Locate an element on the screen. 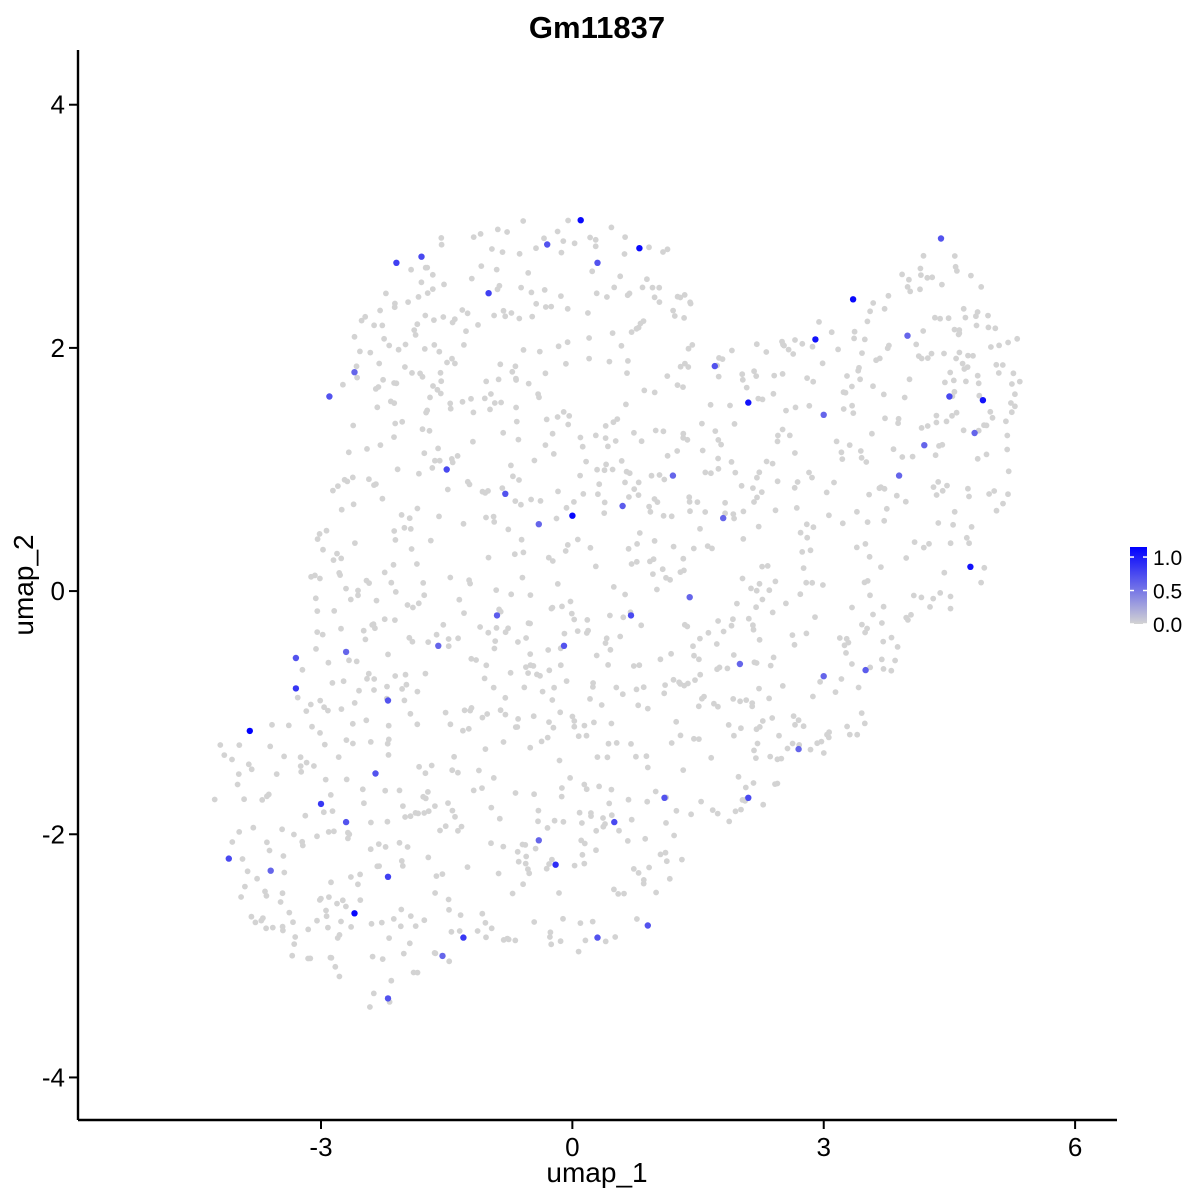 This screenshot has width=1200, height=1200. x-tick-label: -3 is located at coordinates (320, 1147).